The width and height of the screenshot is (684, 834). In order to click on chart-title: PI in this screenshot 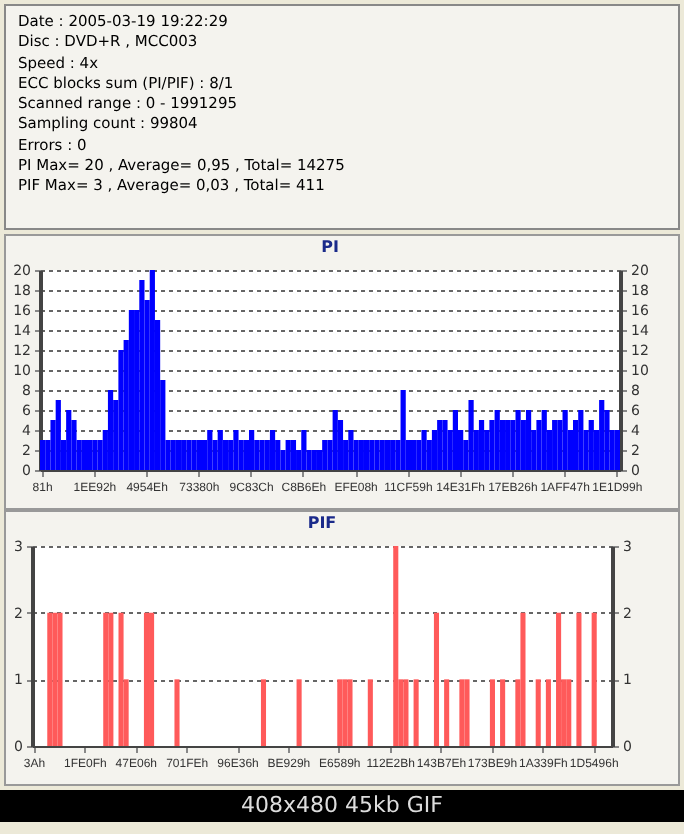, I will do `click(330, 247)`.